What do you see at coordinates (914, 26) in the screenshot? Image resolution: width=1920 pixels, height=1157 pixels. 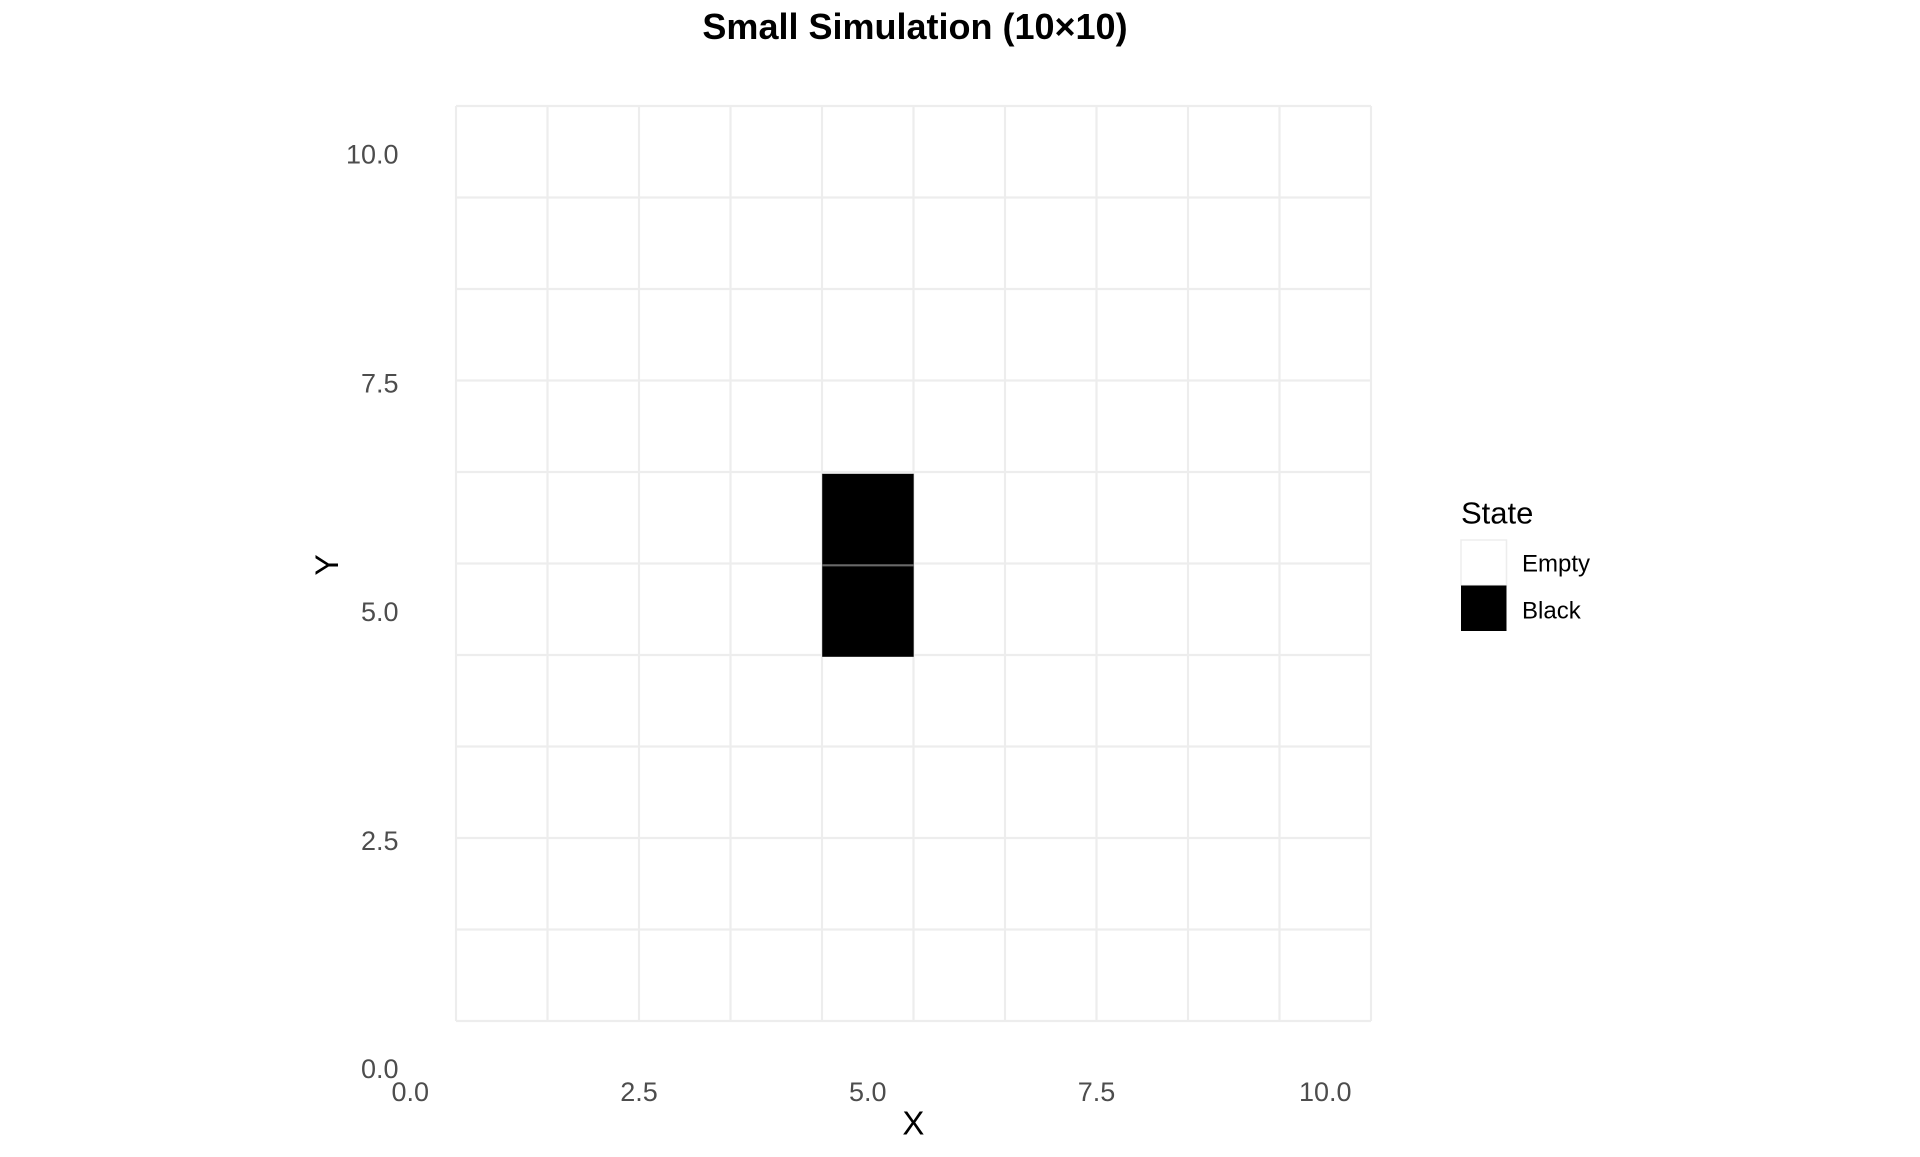 I see `svg-text: Small Simulation (10×10)` at bounding box center [914, 26].